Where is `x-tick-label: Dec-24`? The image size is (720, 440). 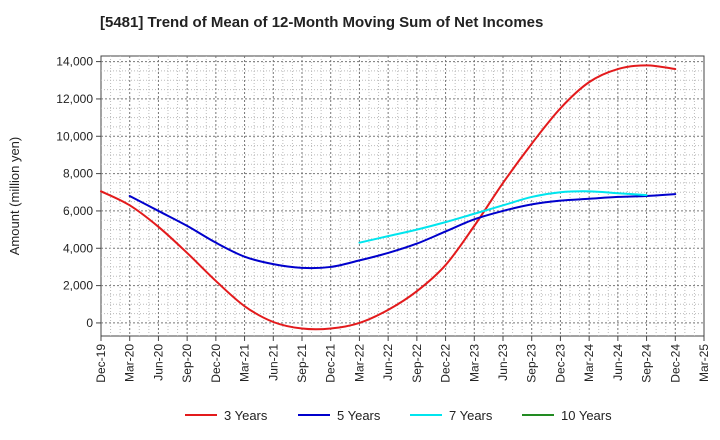 x-tick-label: Dec-24 is located at coordinates (675, 363).